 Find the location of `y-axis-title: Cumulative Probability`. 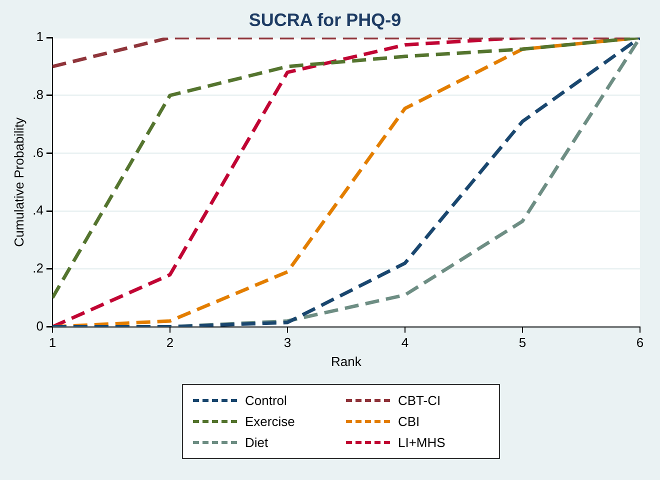

y-axis-title: Cumulative Probability is located at coordinates (18, 182).